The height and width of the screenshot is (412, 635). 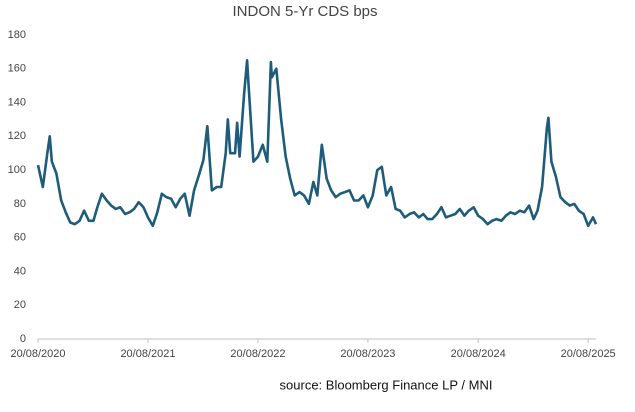 What do you see at coordinates (257, 354) in the screenshot?
I see `x-tick-label: 20/08/2022` at bounding box center [257, 354].